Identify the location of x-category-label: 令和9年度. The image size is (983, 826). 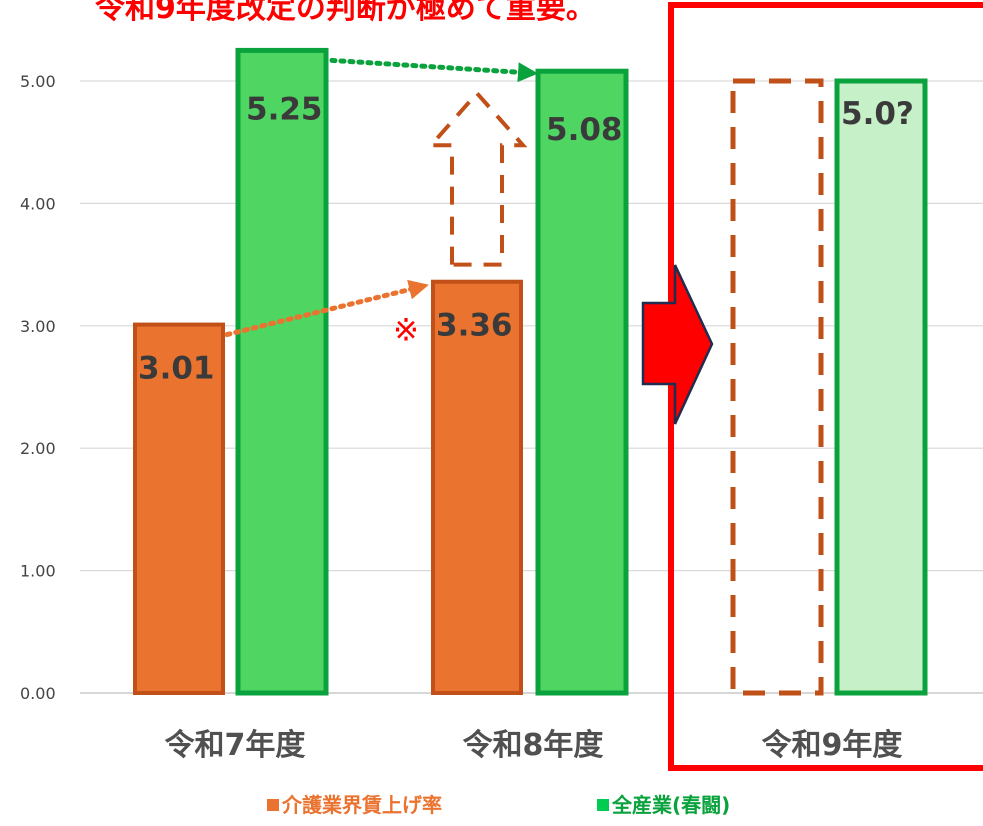
(832, 745).